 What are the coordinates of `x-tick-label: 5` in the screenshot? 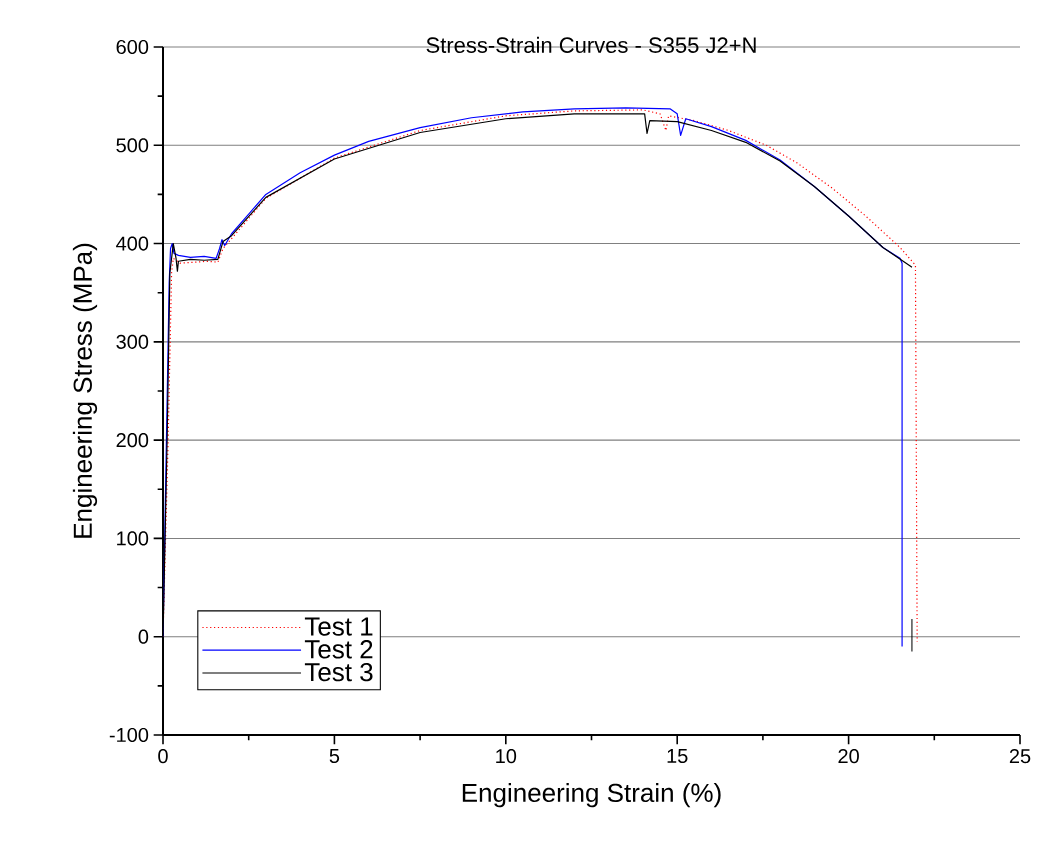 It's located at (334, 756).